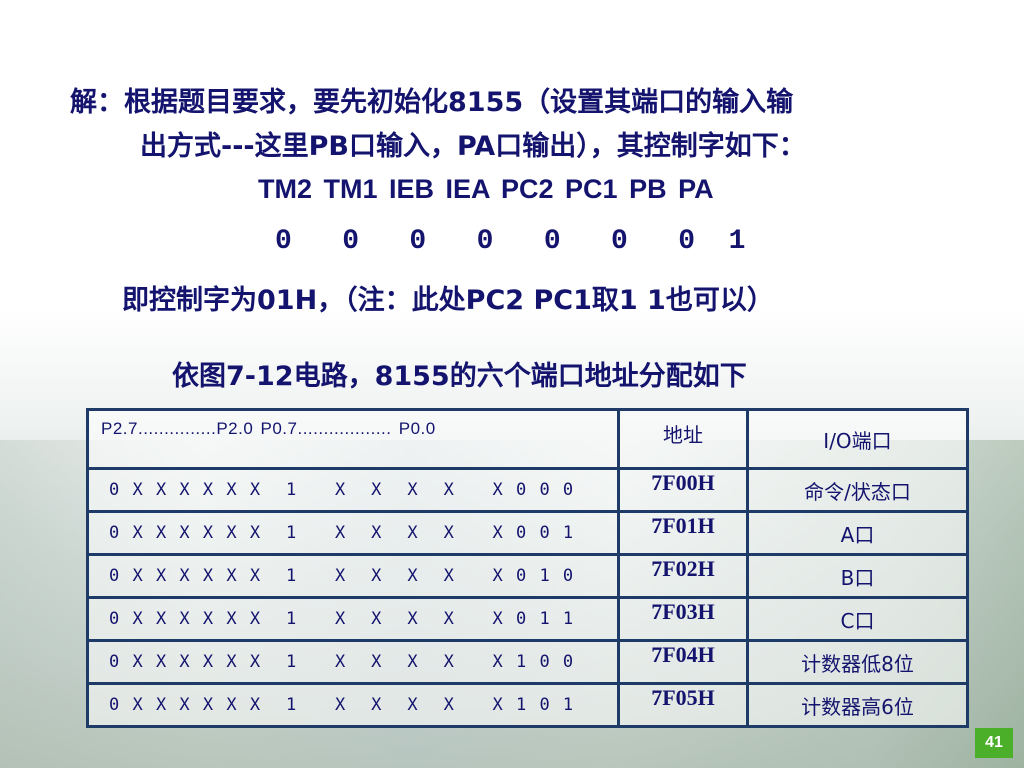 This screenshot has width=1024, height=768. Describe the element at coordinates (353, 619) in the screenshot. I see `row-bits: 0 X X X X X X 1 X X X X X 0 1 1` at that location.